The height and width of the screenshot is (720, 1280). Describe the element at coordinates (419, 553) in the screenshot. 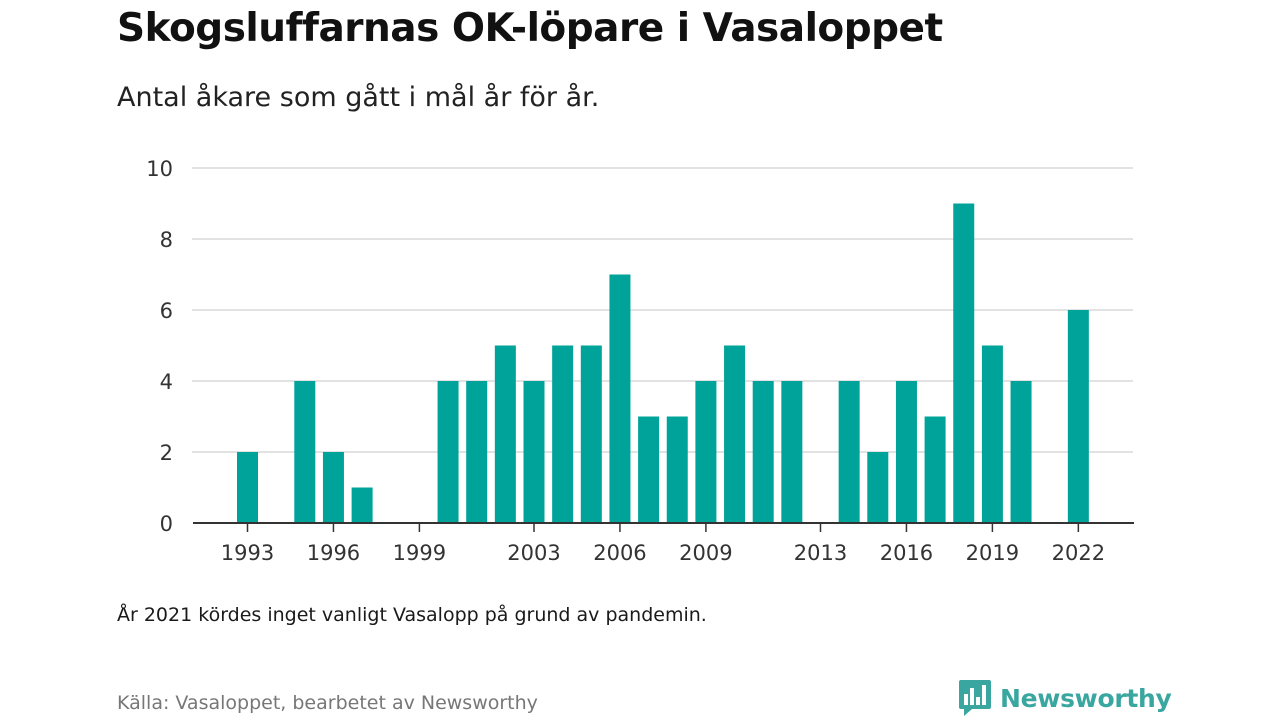

I see `x-tick-label: 1999` at that location.